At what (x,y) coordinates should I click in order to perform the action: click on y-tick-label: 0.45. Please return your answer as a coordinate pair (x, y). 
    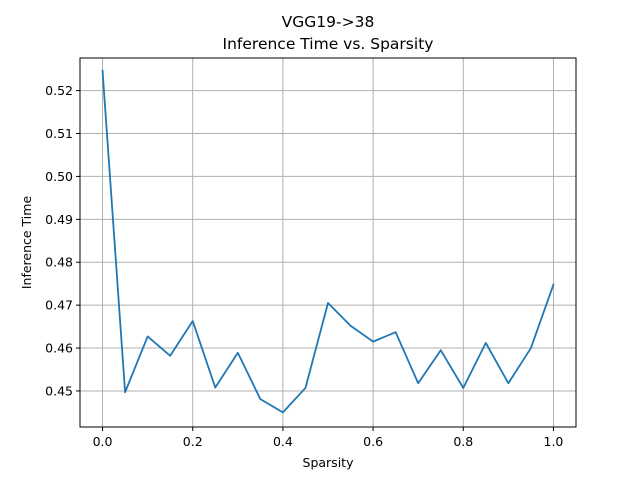
    Looking at the image, I should click on (59, 390).